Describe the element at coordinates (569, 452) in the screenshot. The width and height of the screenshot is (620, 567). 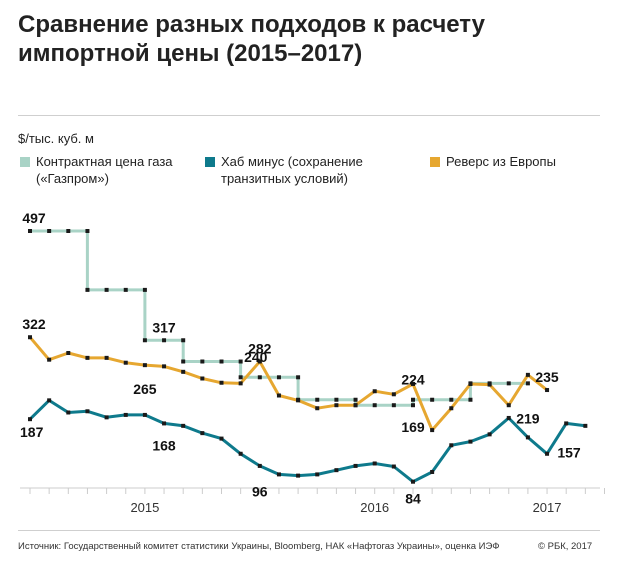
I see `data-label-hub-157: 157` at that location.